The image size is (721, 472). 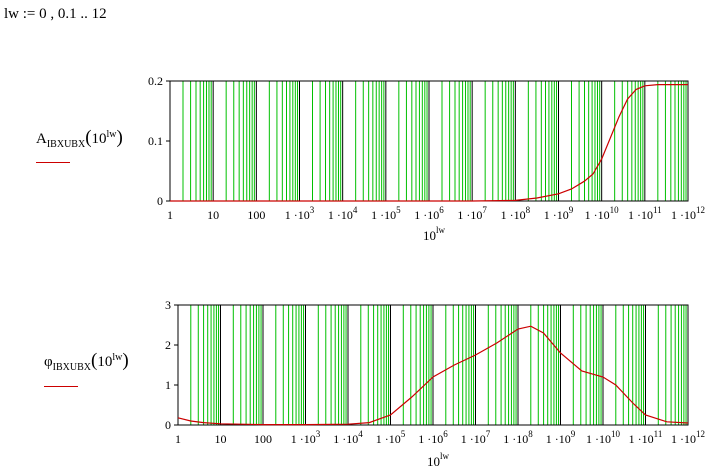 What do you see at coordinates (29, 14) in the screenshot?
I see `assign-operator: :=` at bounding box center [29, 14].